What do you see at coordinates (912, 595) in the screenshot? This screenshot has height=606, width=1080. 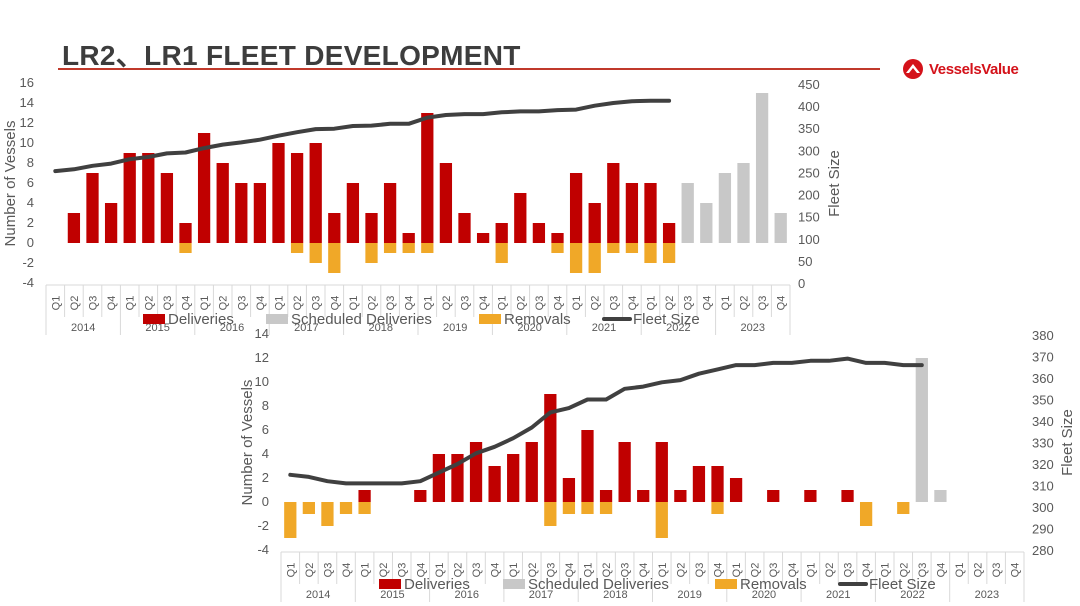 I see `year-tick-label: 2022` at bounding box center [912, 595].